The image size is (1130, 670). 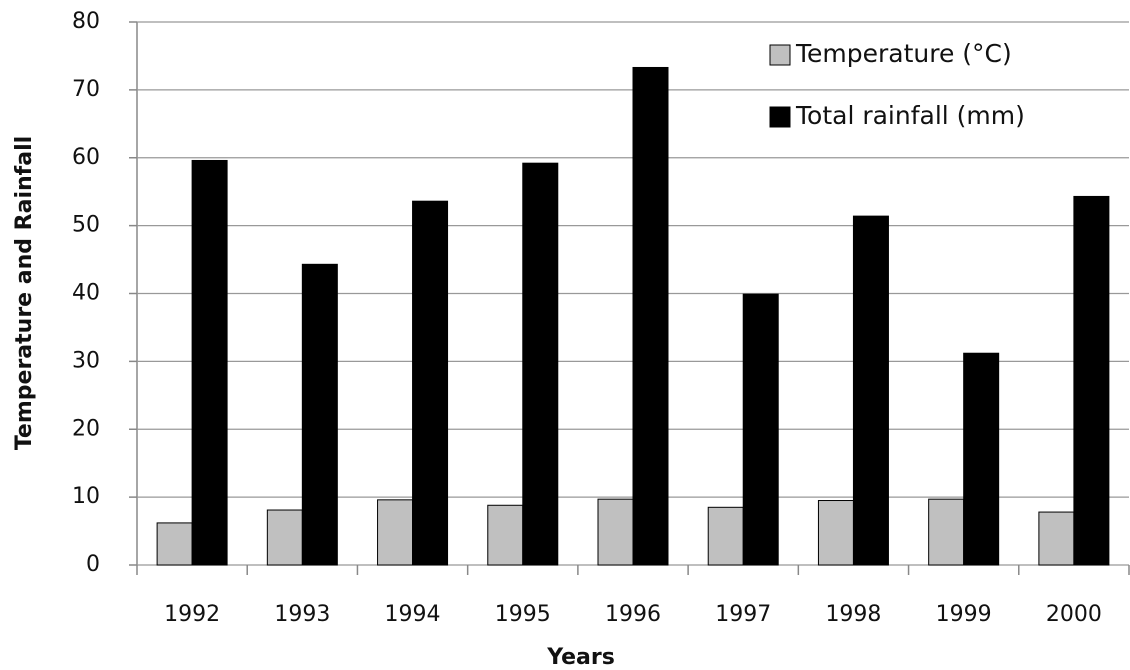 I want to click on y-axis-title: Temperature and Rainfall, so click(x=24, y=293).